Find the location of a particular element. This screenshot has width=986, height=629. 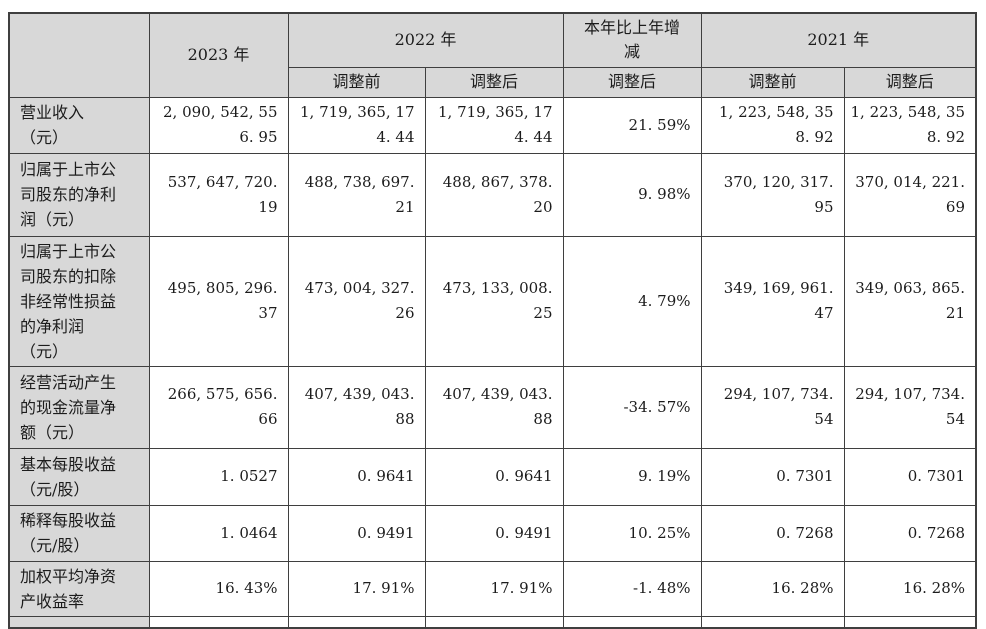

cell-change: 4. 79% is located at coordinates (632, 301).